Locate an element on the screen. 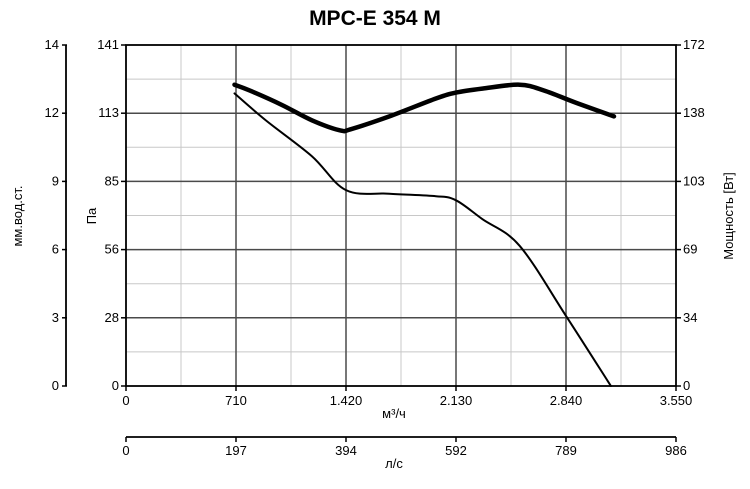 The width and height of the screenshot is (750, 489). x-tick-label: 2.130 is located at coordinates (456, 400).